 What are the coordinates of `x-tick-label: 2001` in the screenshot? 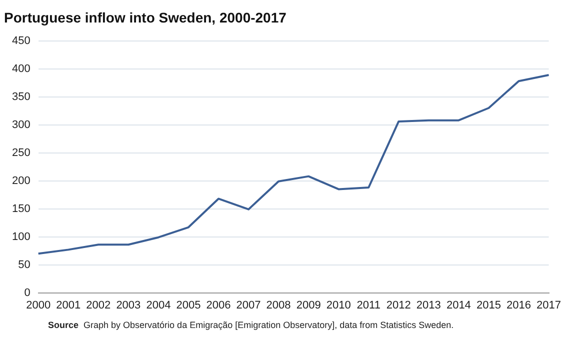 It's located at (68, 305).